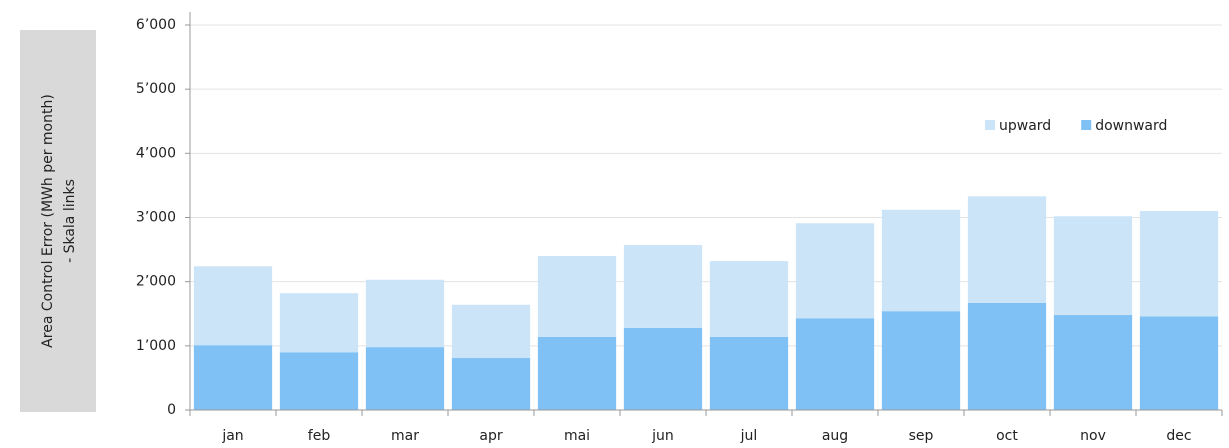  Describe the element at coordinates (70, 221) in the screenshot. I see `y-axis-label: - Skala links` at that location.